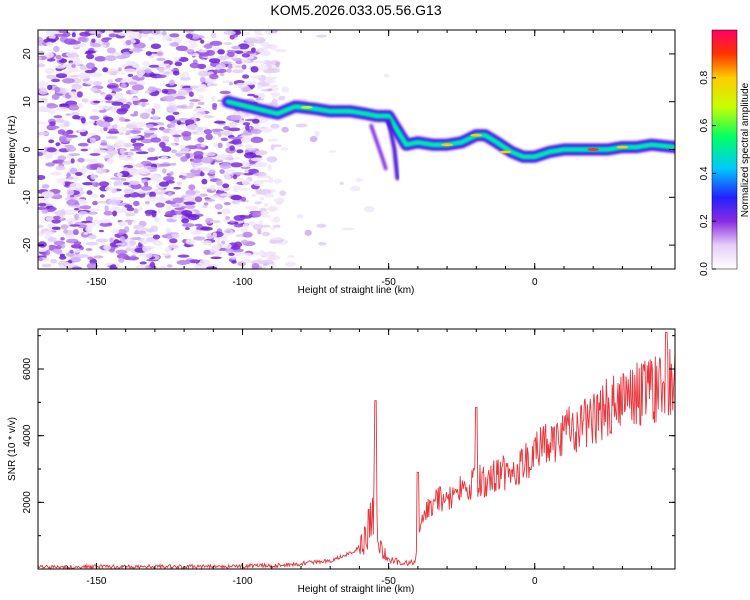 This screenshot has height=600, width=750. What do you see at coordinates (388, 282) in the screenshot?
I see `x-tick-label: -50` at bounding box center [388, 282].